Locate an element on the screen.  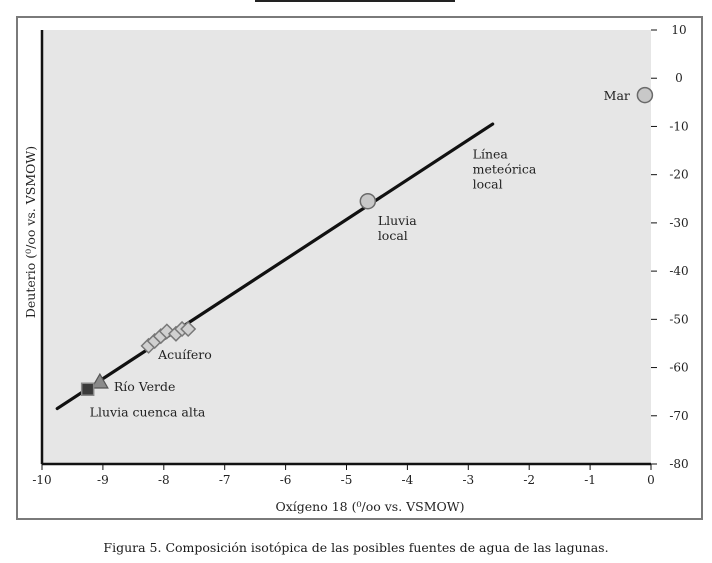
x-tick-label: -6 is located at coordinates (286, 480).